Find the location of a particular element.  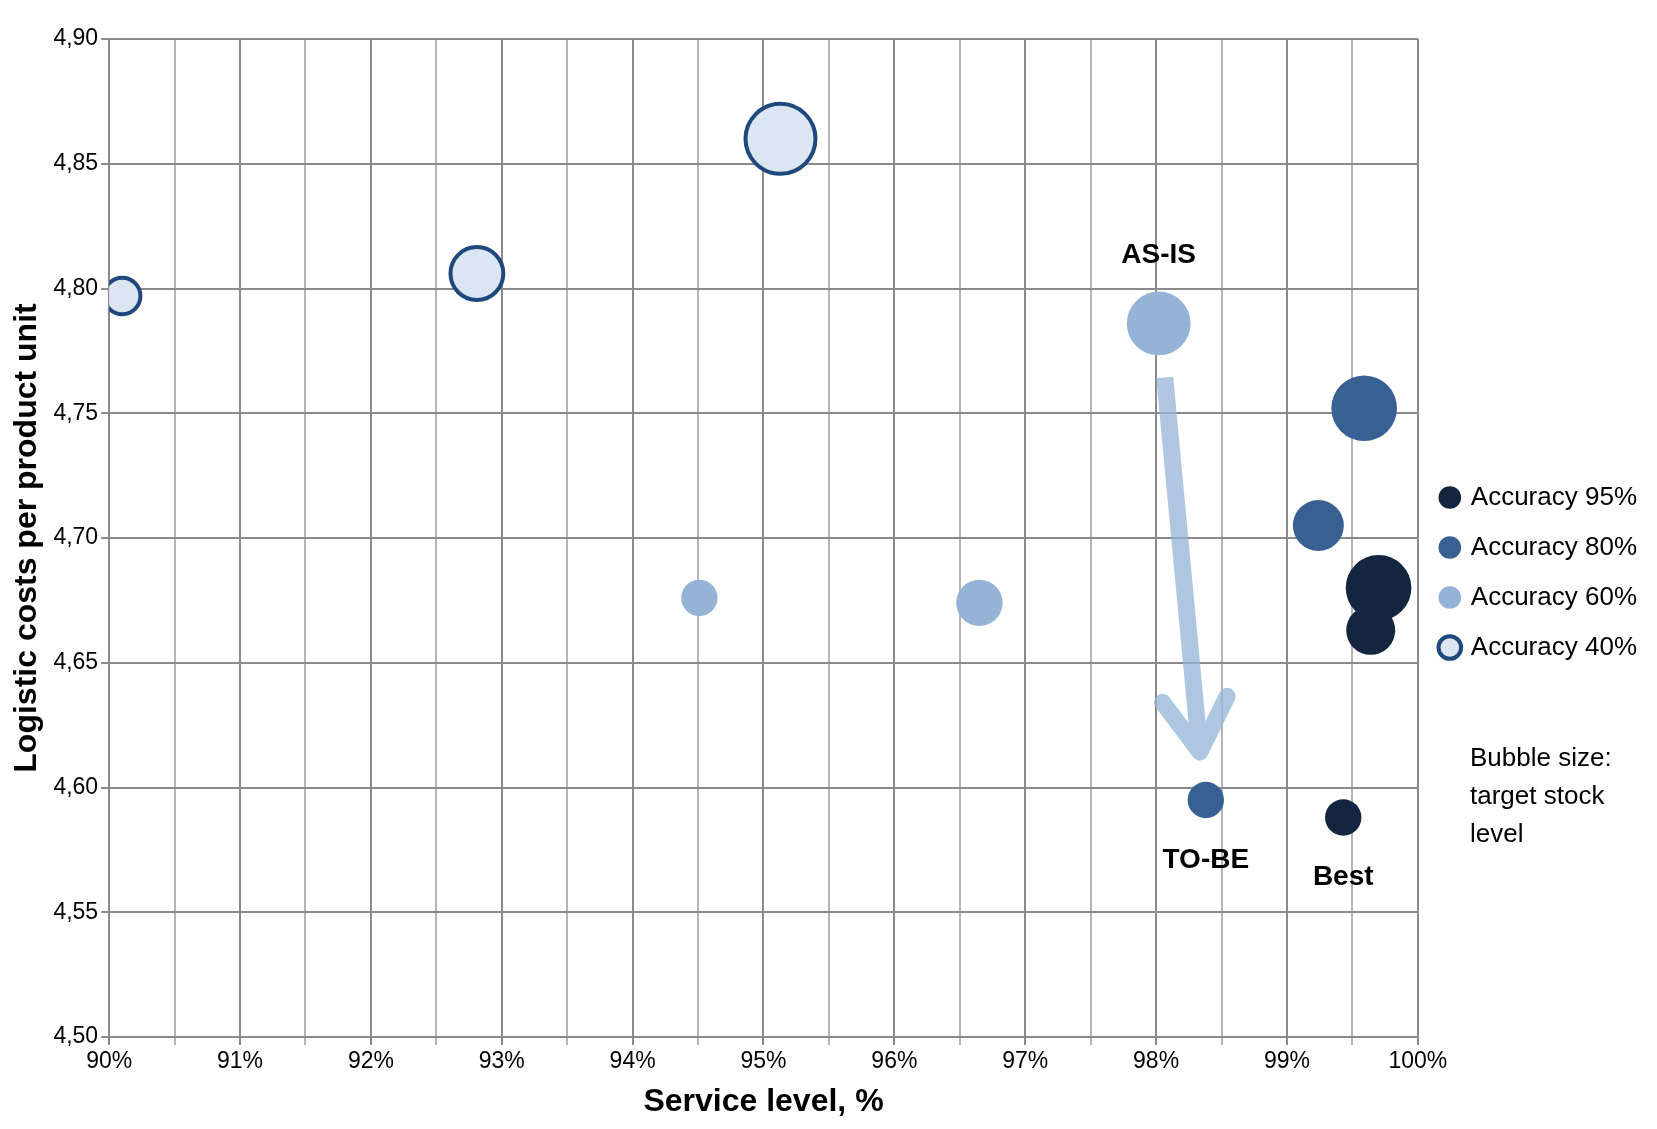

x-tick-label: 99% is located at coordinates (1286, 1060).